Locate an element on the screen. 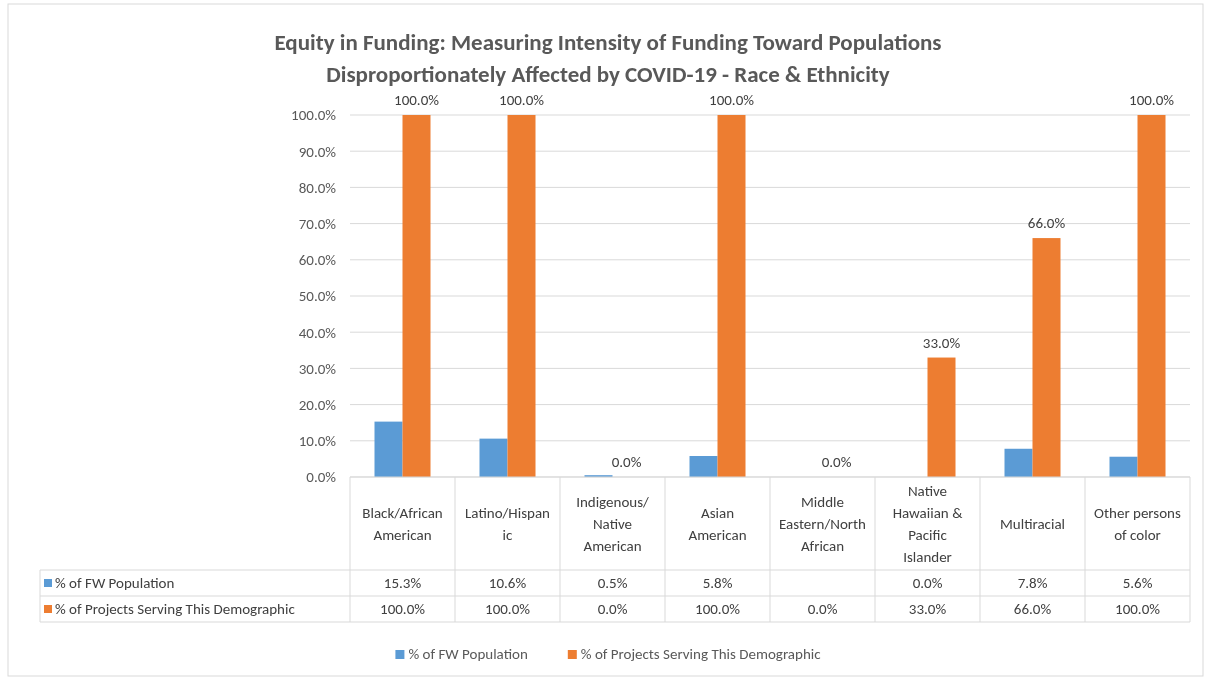 The width and height of the screenshot is (1205, 680). x-tick-label: Native Hawaiian & Pacific Islander is located at coordinates (928, 523).